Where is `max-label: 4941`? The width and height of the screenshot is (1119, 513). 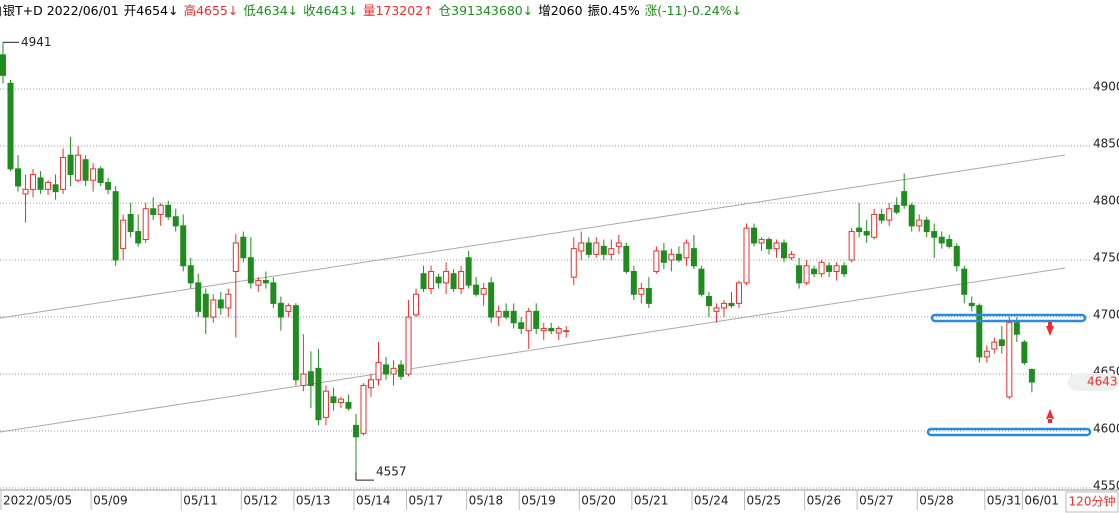
max-label: 4941 is located at coordinates (36, 42).